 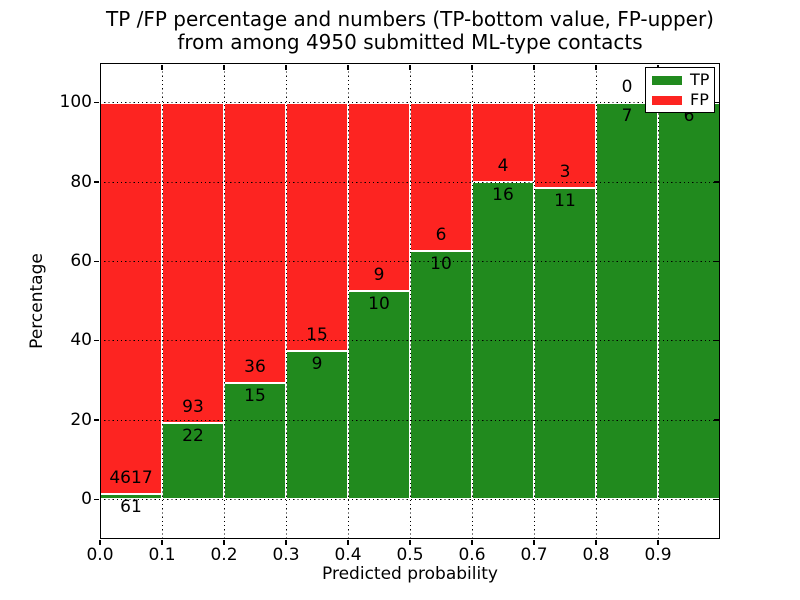 I want to click on bar-tp-count-label: 15, so click(x=255, y=395).